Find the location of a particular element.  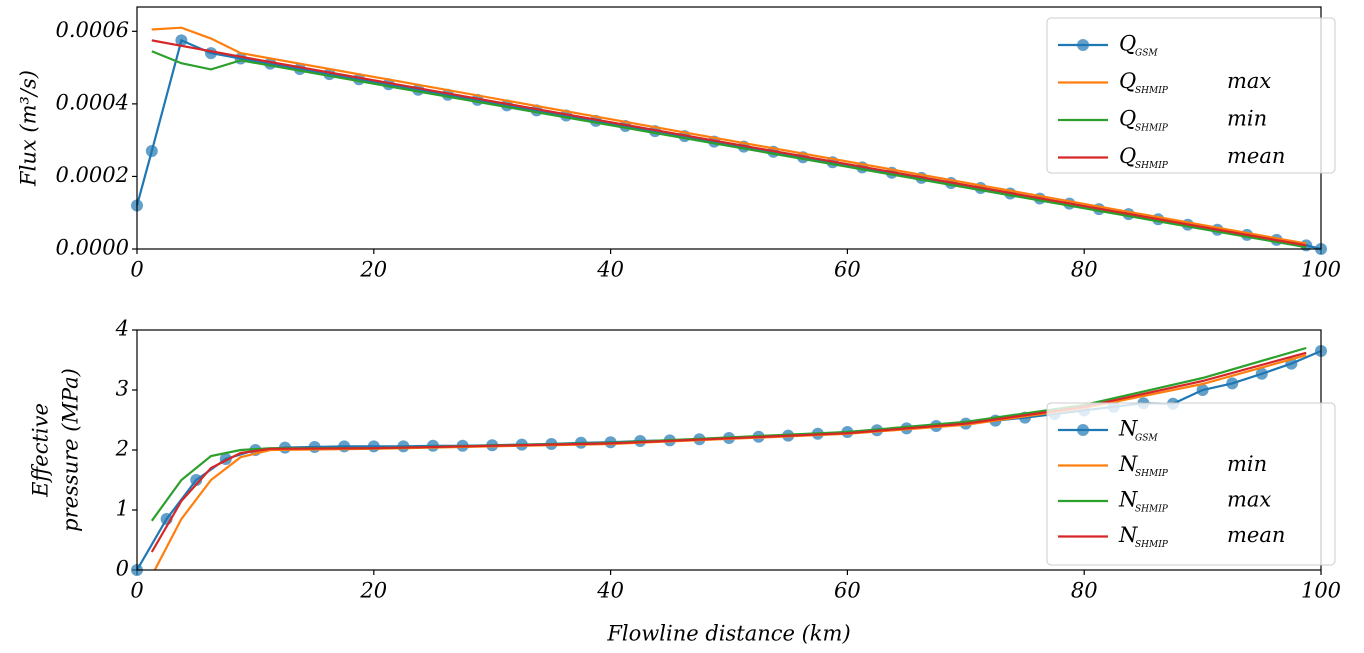

y-axis-label: Effective is located at coordinates (41, 450).